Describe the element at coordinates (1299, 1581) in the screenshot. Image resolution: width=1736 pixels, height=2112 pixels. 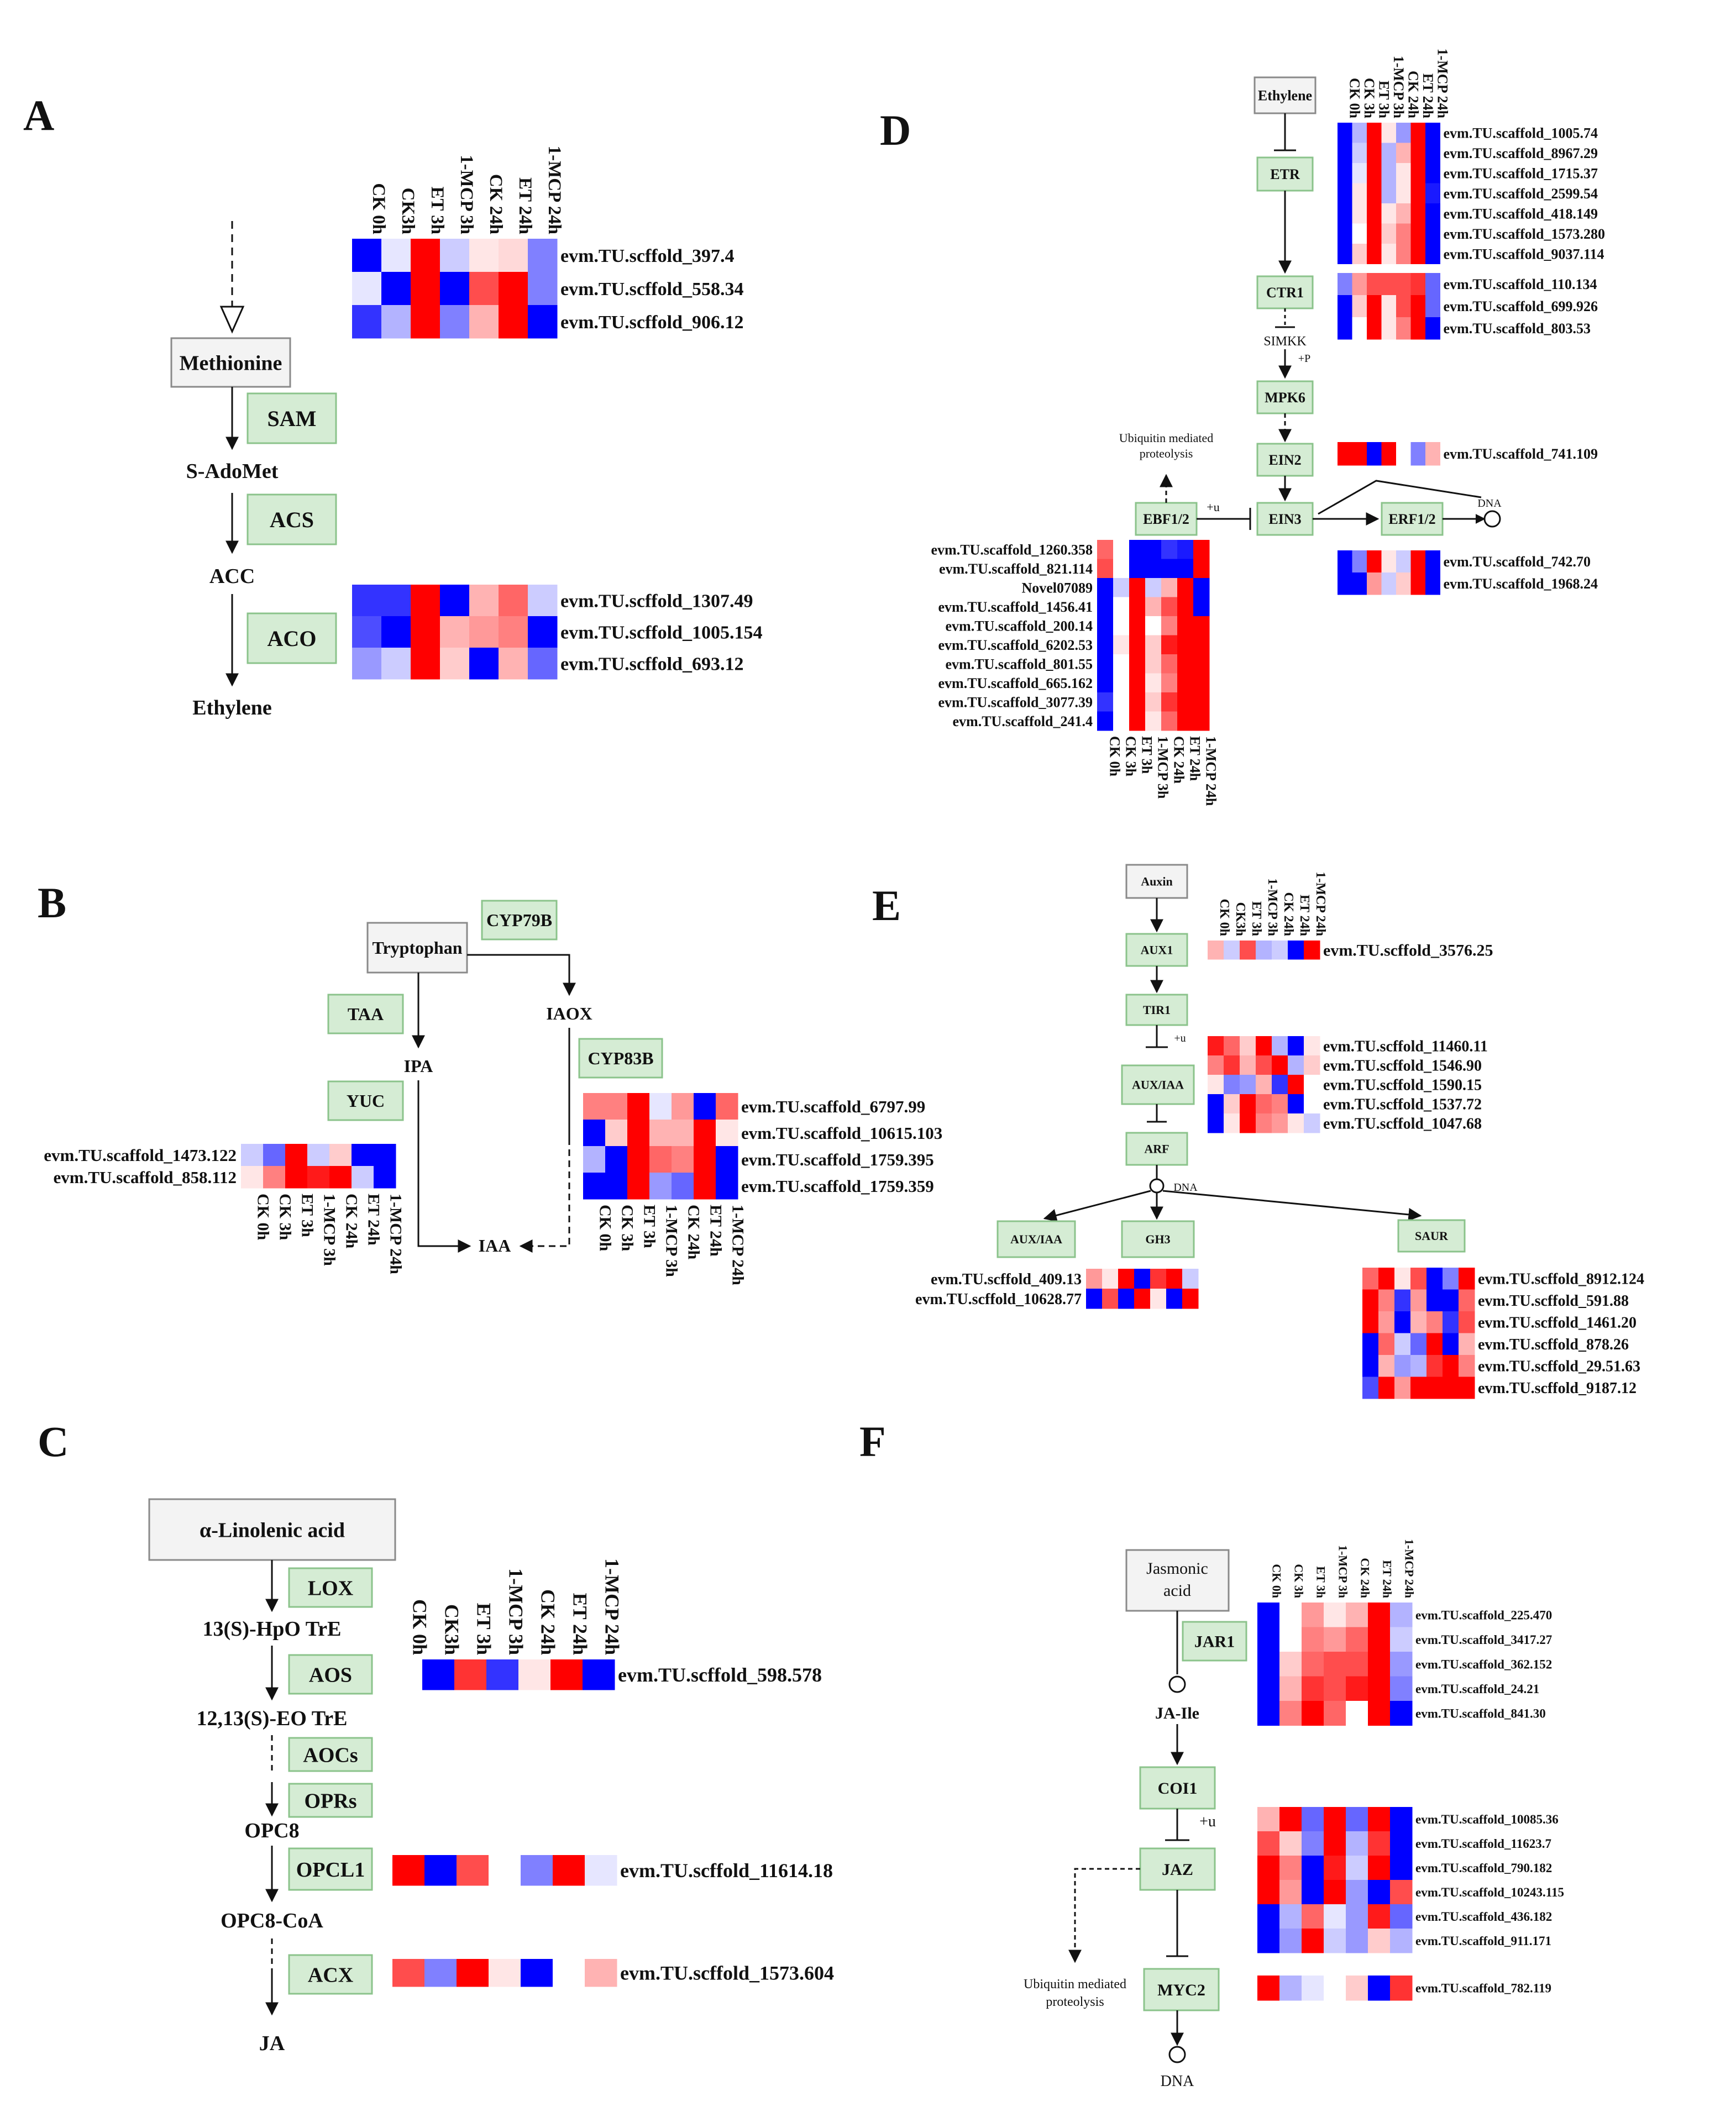
I see `condition-label: CK 3h` at that location.